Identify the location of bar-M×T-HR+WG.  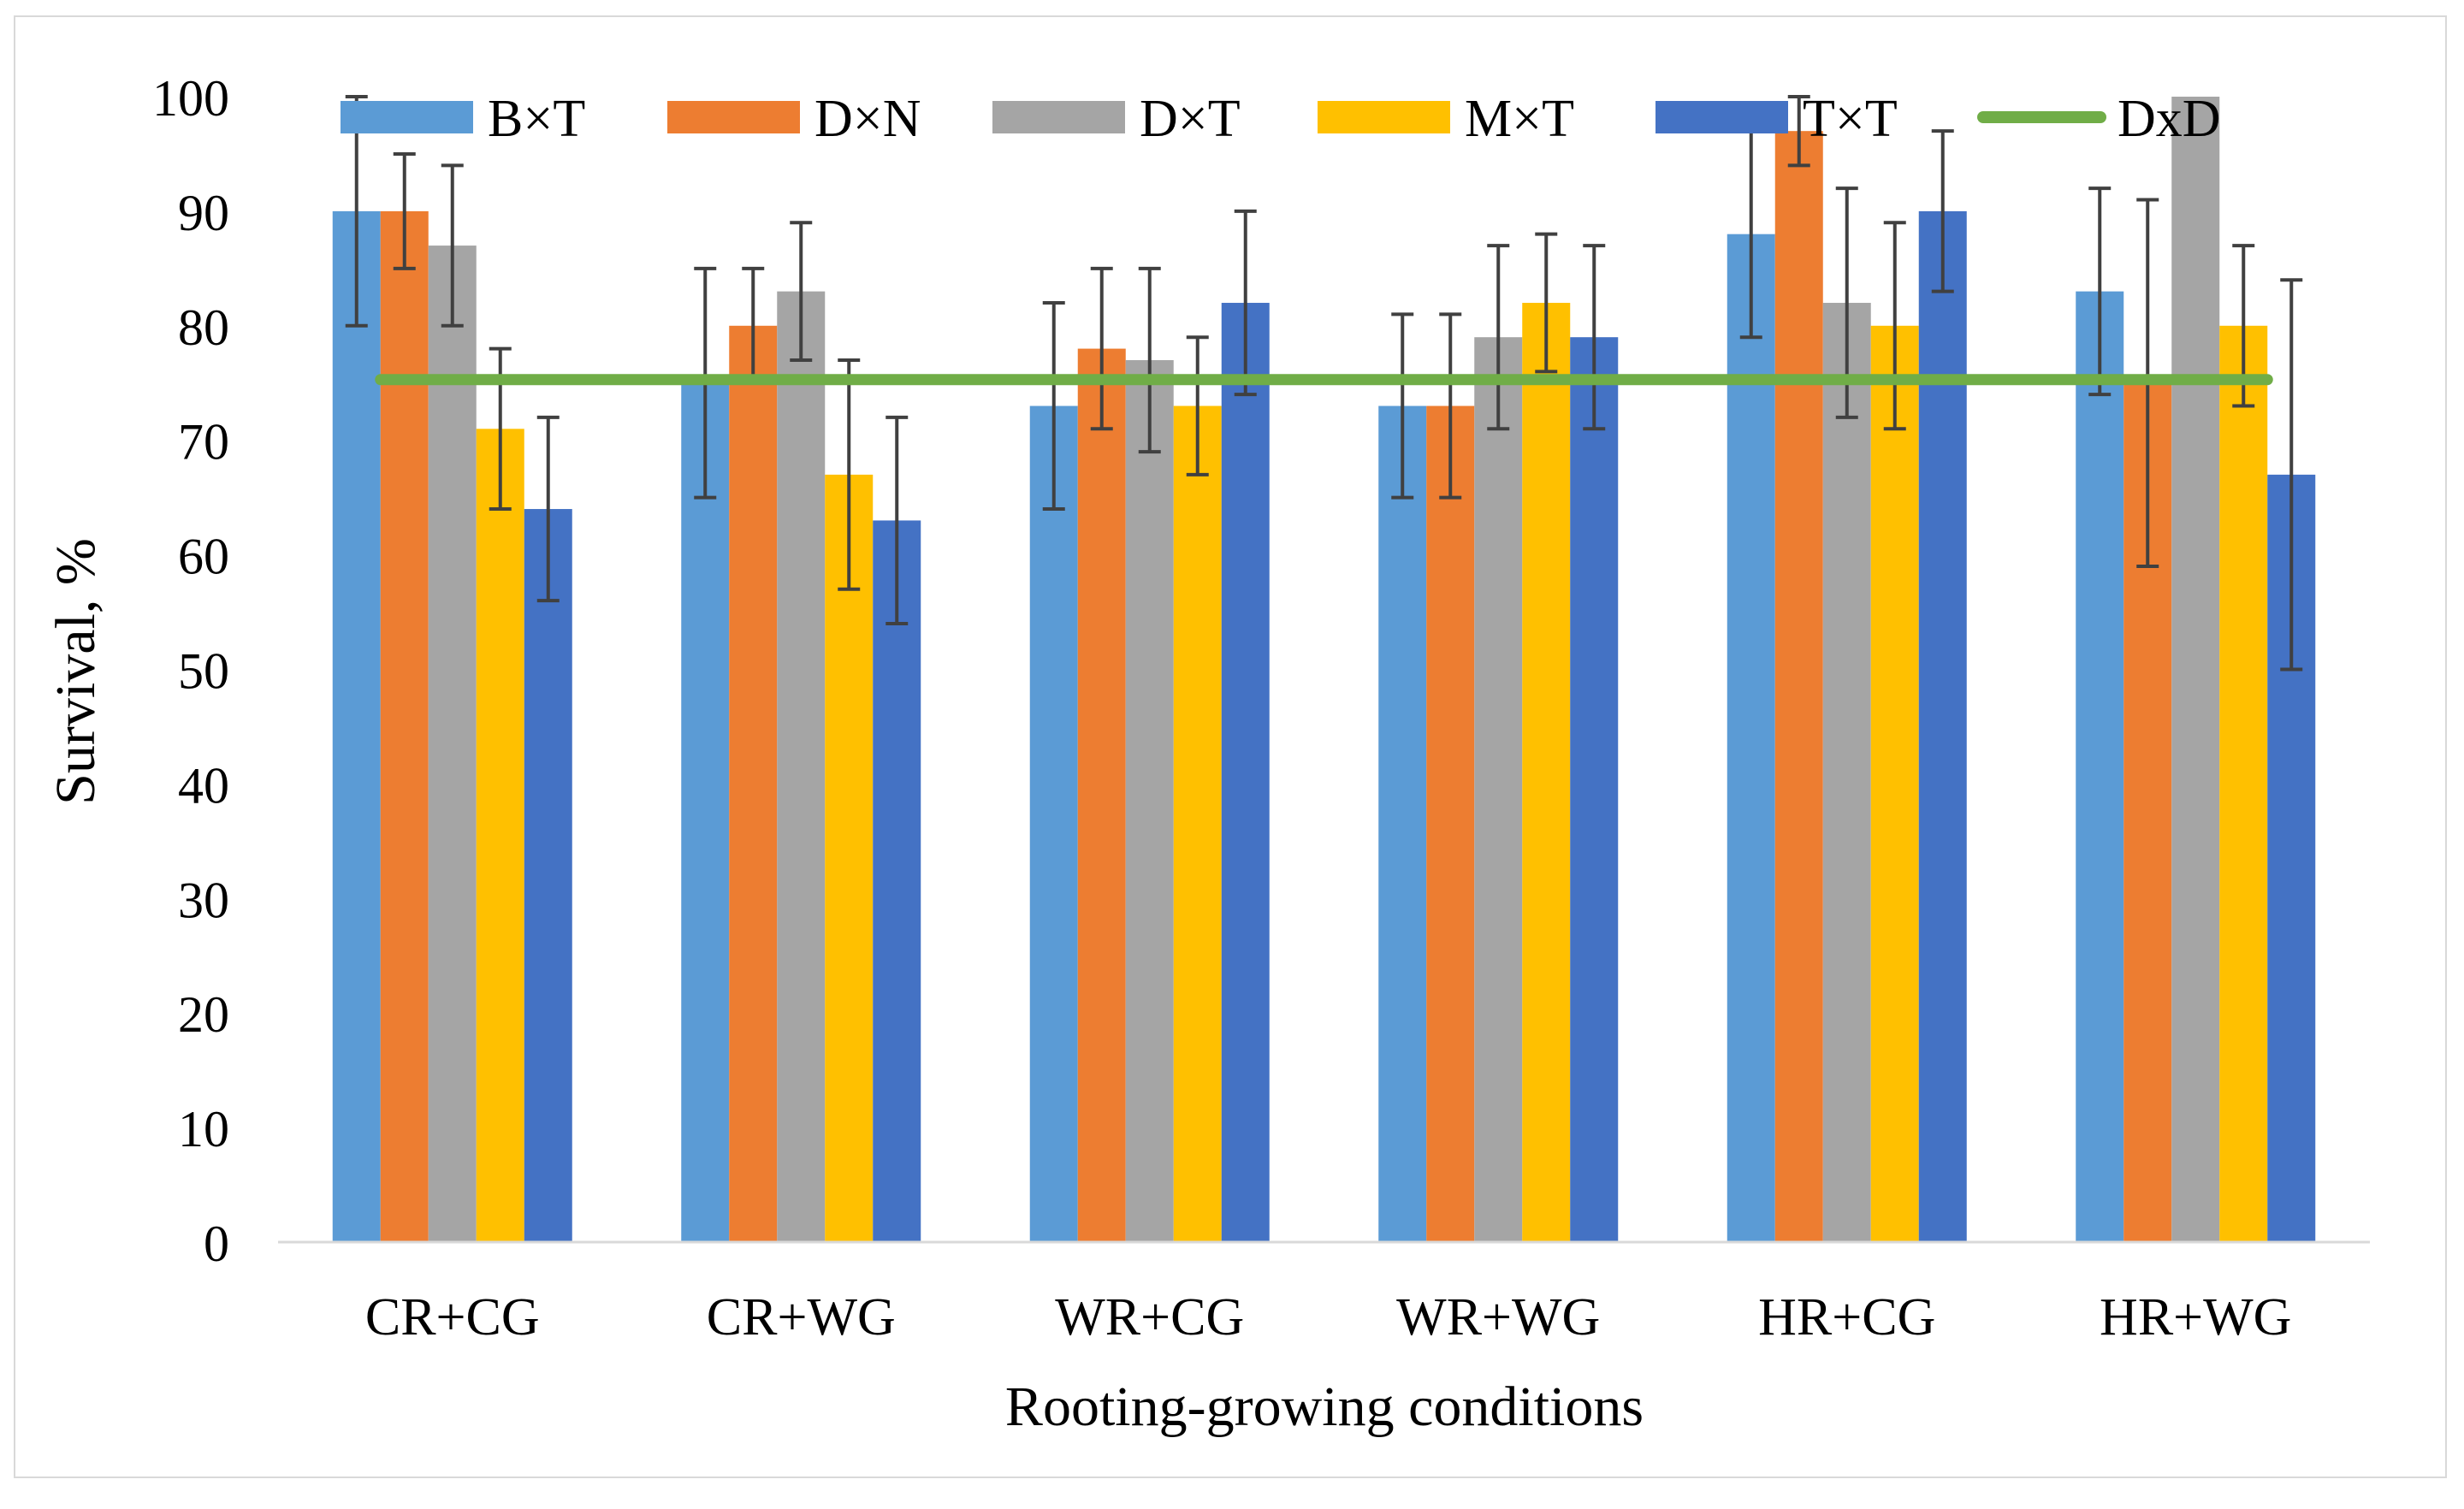
(2243, 783).